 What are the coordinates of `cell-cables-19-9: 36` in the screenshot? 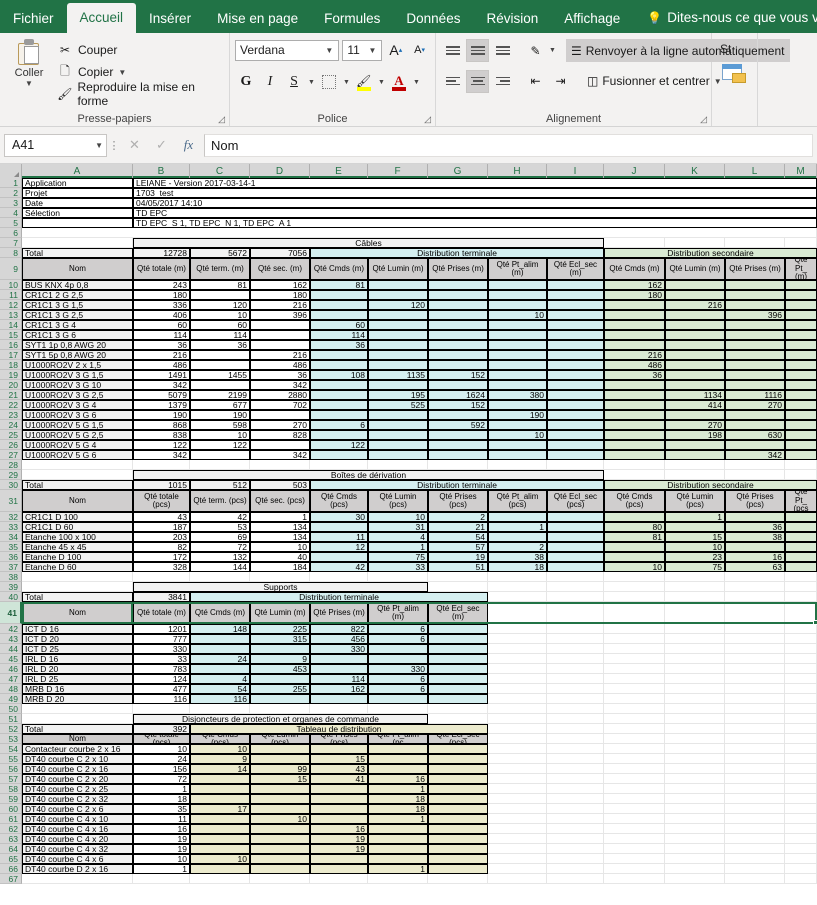 It's located at (634, 375).